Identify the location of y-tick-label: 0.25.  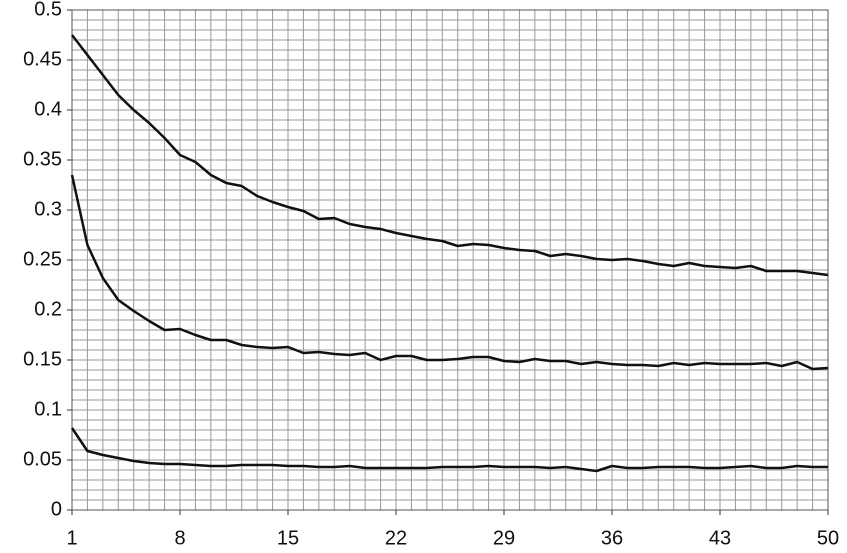
(42, 259).